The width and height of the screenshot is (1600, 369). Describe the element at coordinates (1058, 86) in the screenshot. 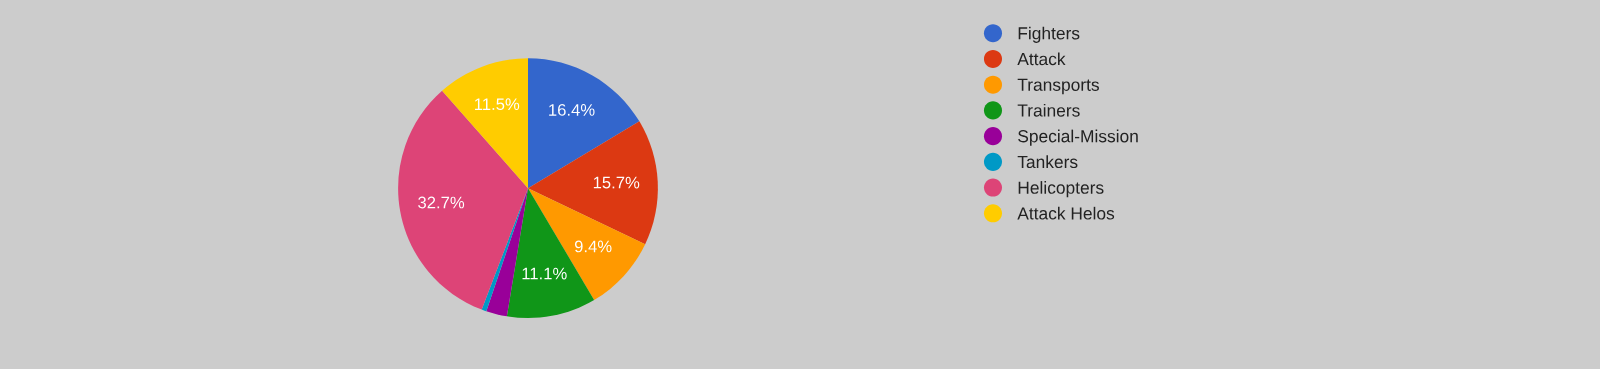

I see `legend-label: Transports` at that location.